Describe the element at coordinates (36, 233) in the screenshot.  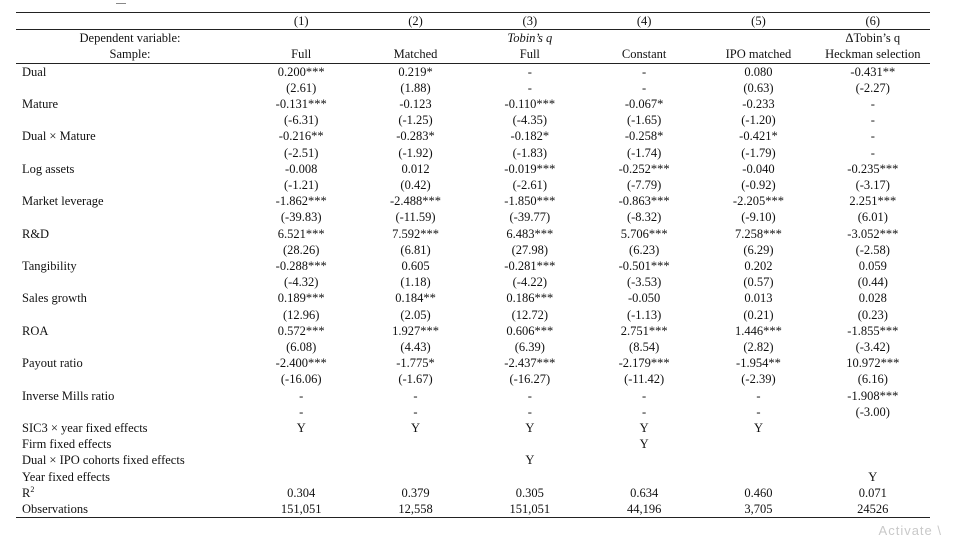
I see `variable-label: R&D` at that location.